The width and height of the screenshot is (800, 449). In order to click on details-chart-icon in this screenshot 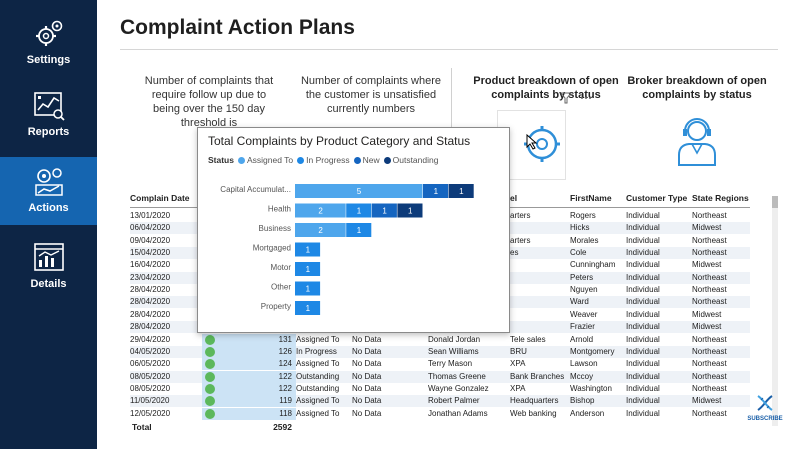, I will do `click(48, 257)`.